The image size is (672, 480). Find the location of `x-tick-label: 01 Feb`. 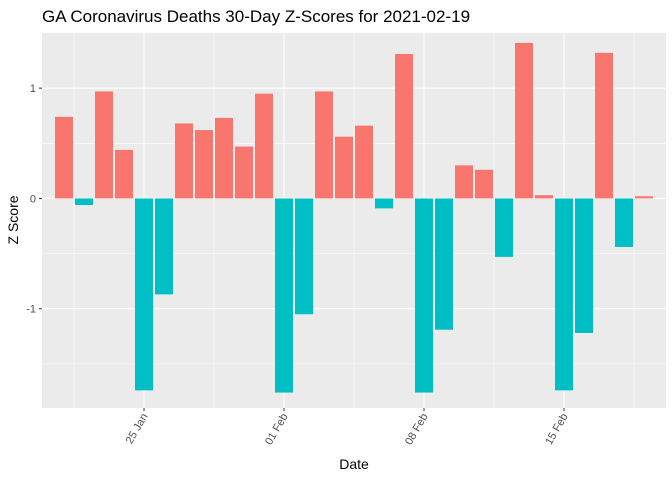

x-tick-label: 01 Feb is located at coordinates (277, 430).